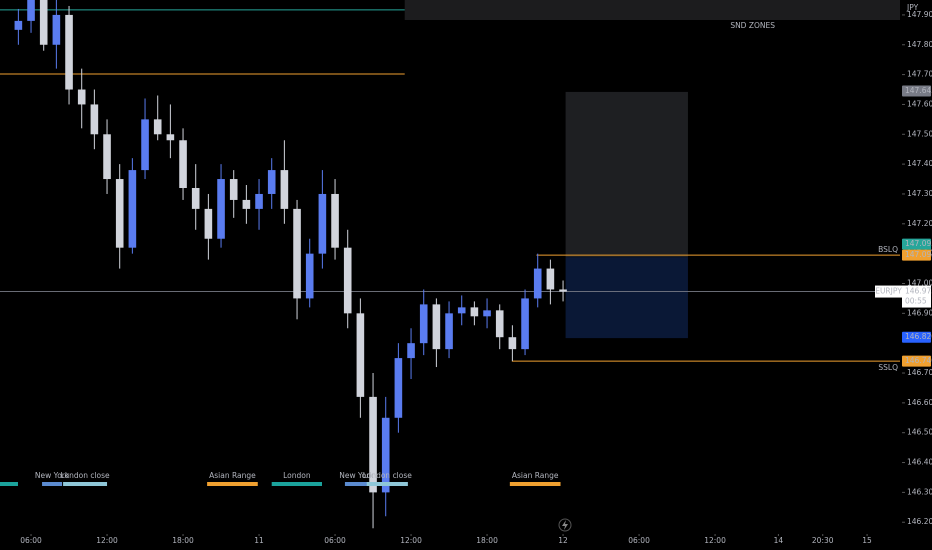 Image resolution: width=932 pixels, height=550 pixels. Describe the element at coordinates (919, 521) in the screenshot. I see `y-tick-label: 146.200` at that location.